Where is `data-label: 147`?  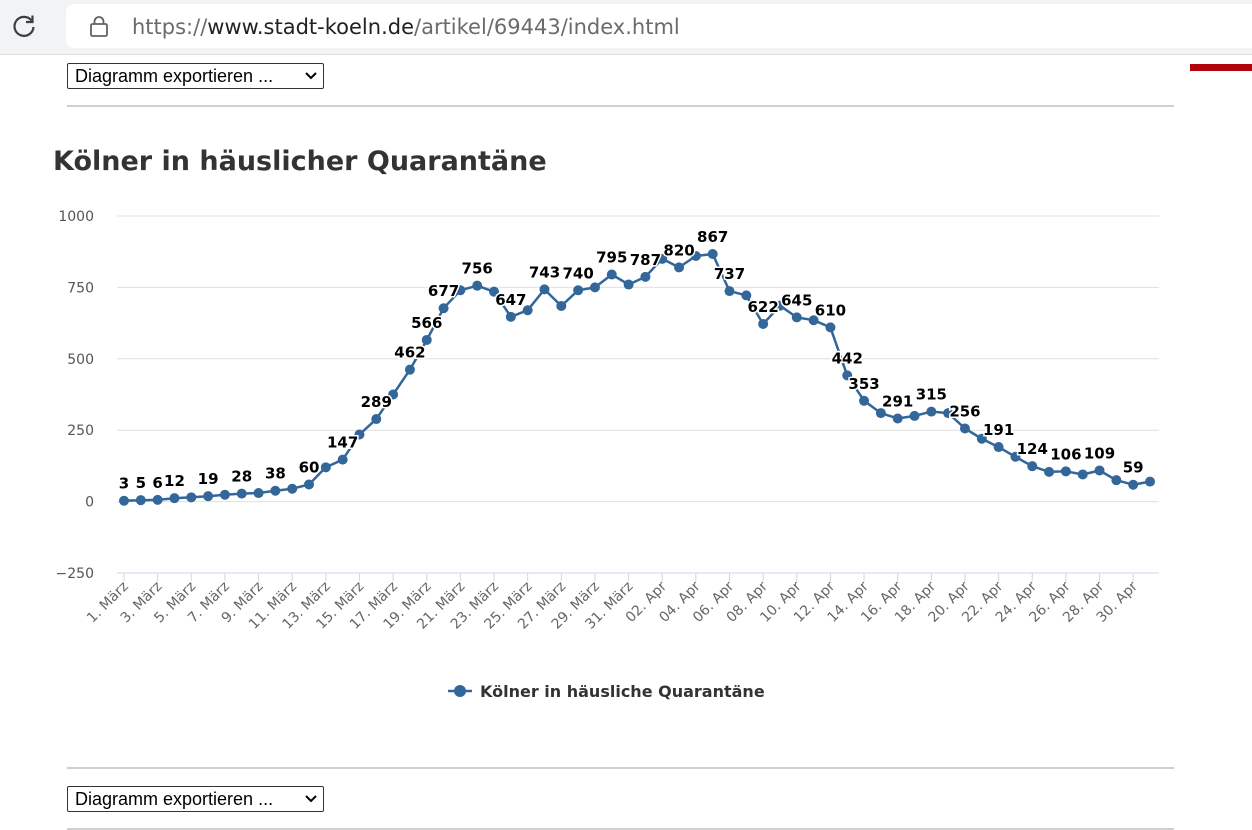
data-label: 147 is located at coordinates (342, 443).